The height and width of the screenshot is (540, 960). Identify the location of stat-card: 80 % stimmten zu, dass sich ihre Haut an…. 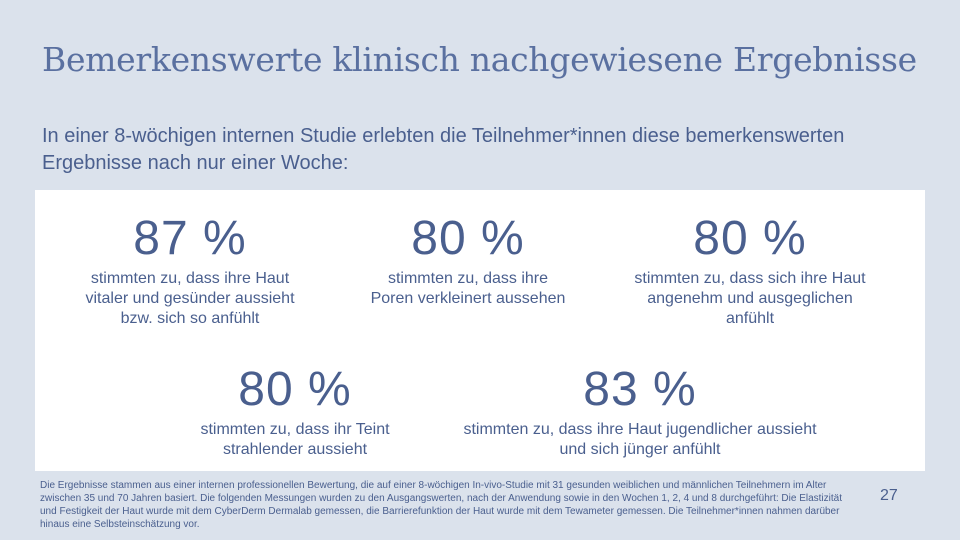
(750, 270).